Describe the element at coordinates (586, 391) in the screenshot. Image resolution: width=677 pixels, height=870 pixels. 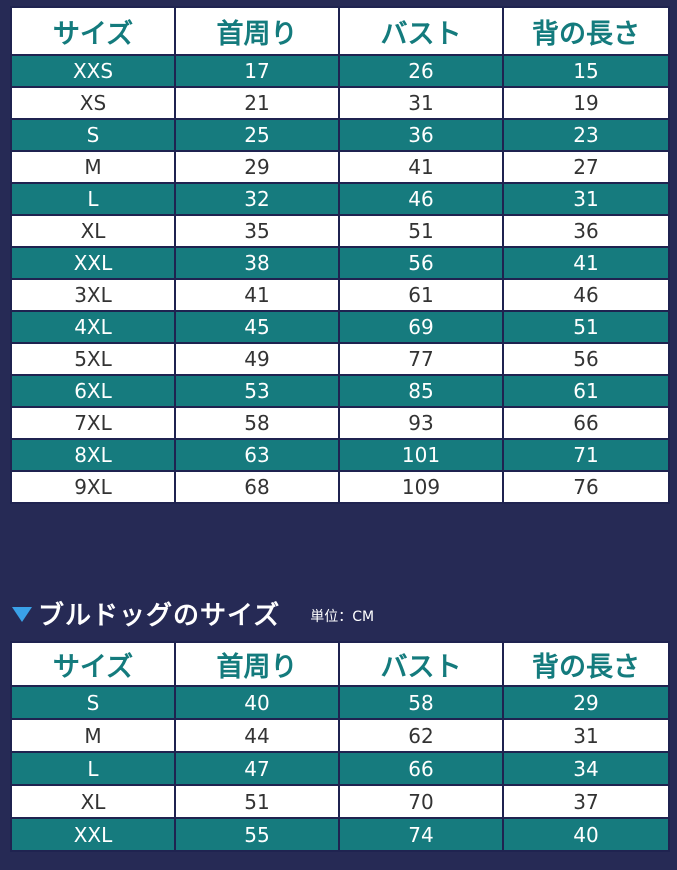
I see `cell-back-length: 61` at that location.